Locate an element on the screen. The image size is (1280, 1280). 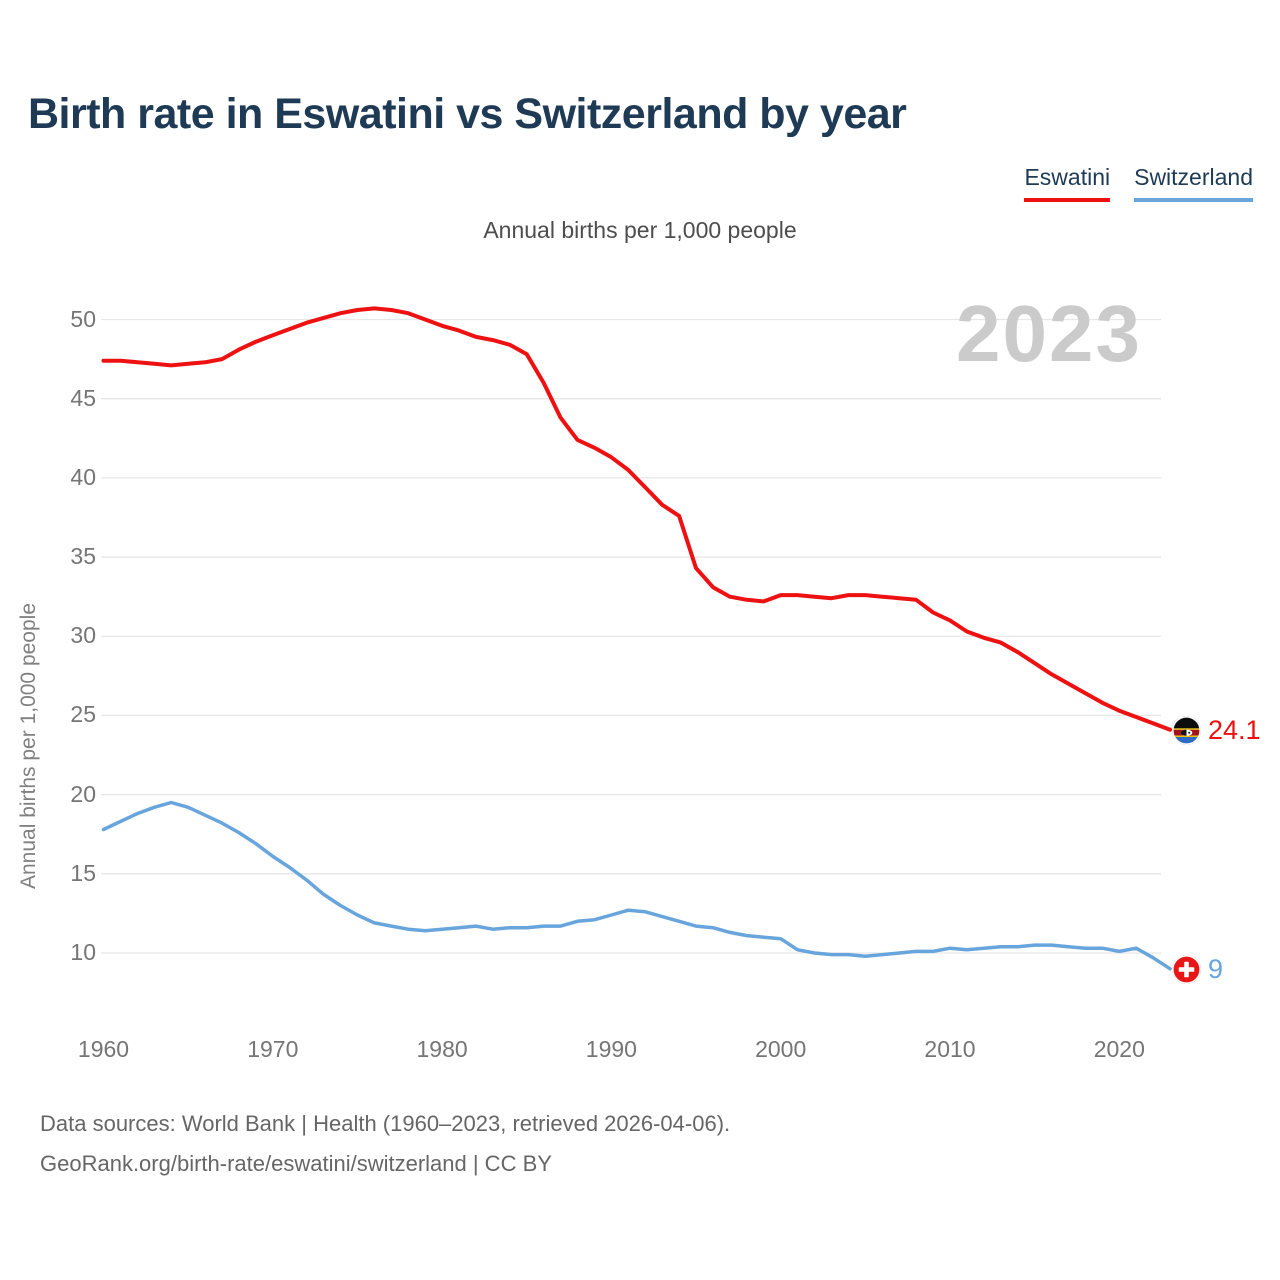
switzerland-end-value: 9 is located at coordinates (1216, 969).